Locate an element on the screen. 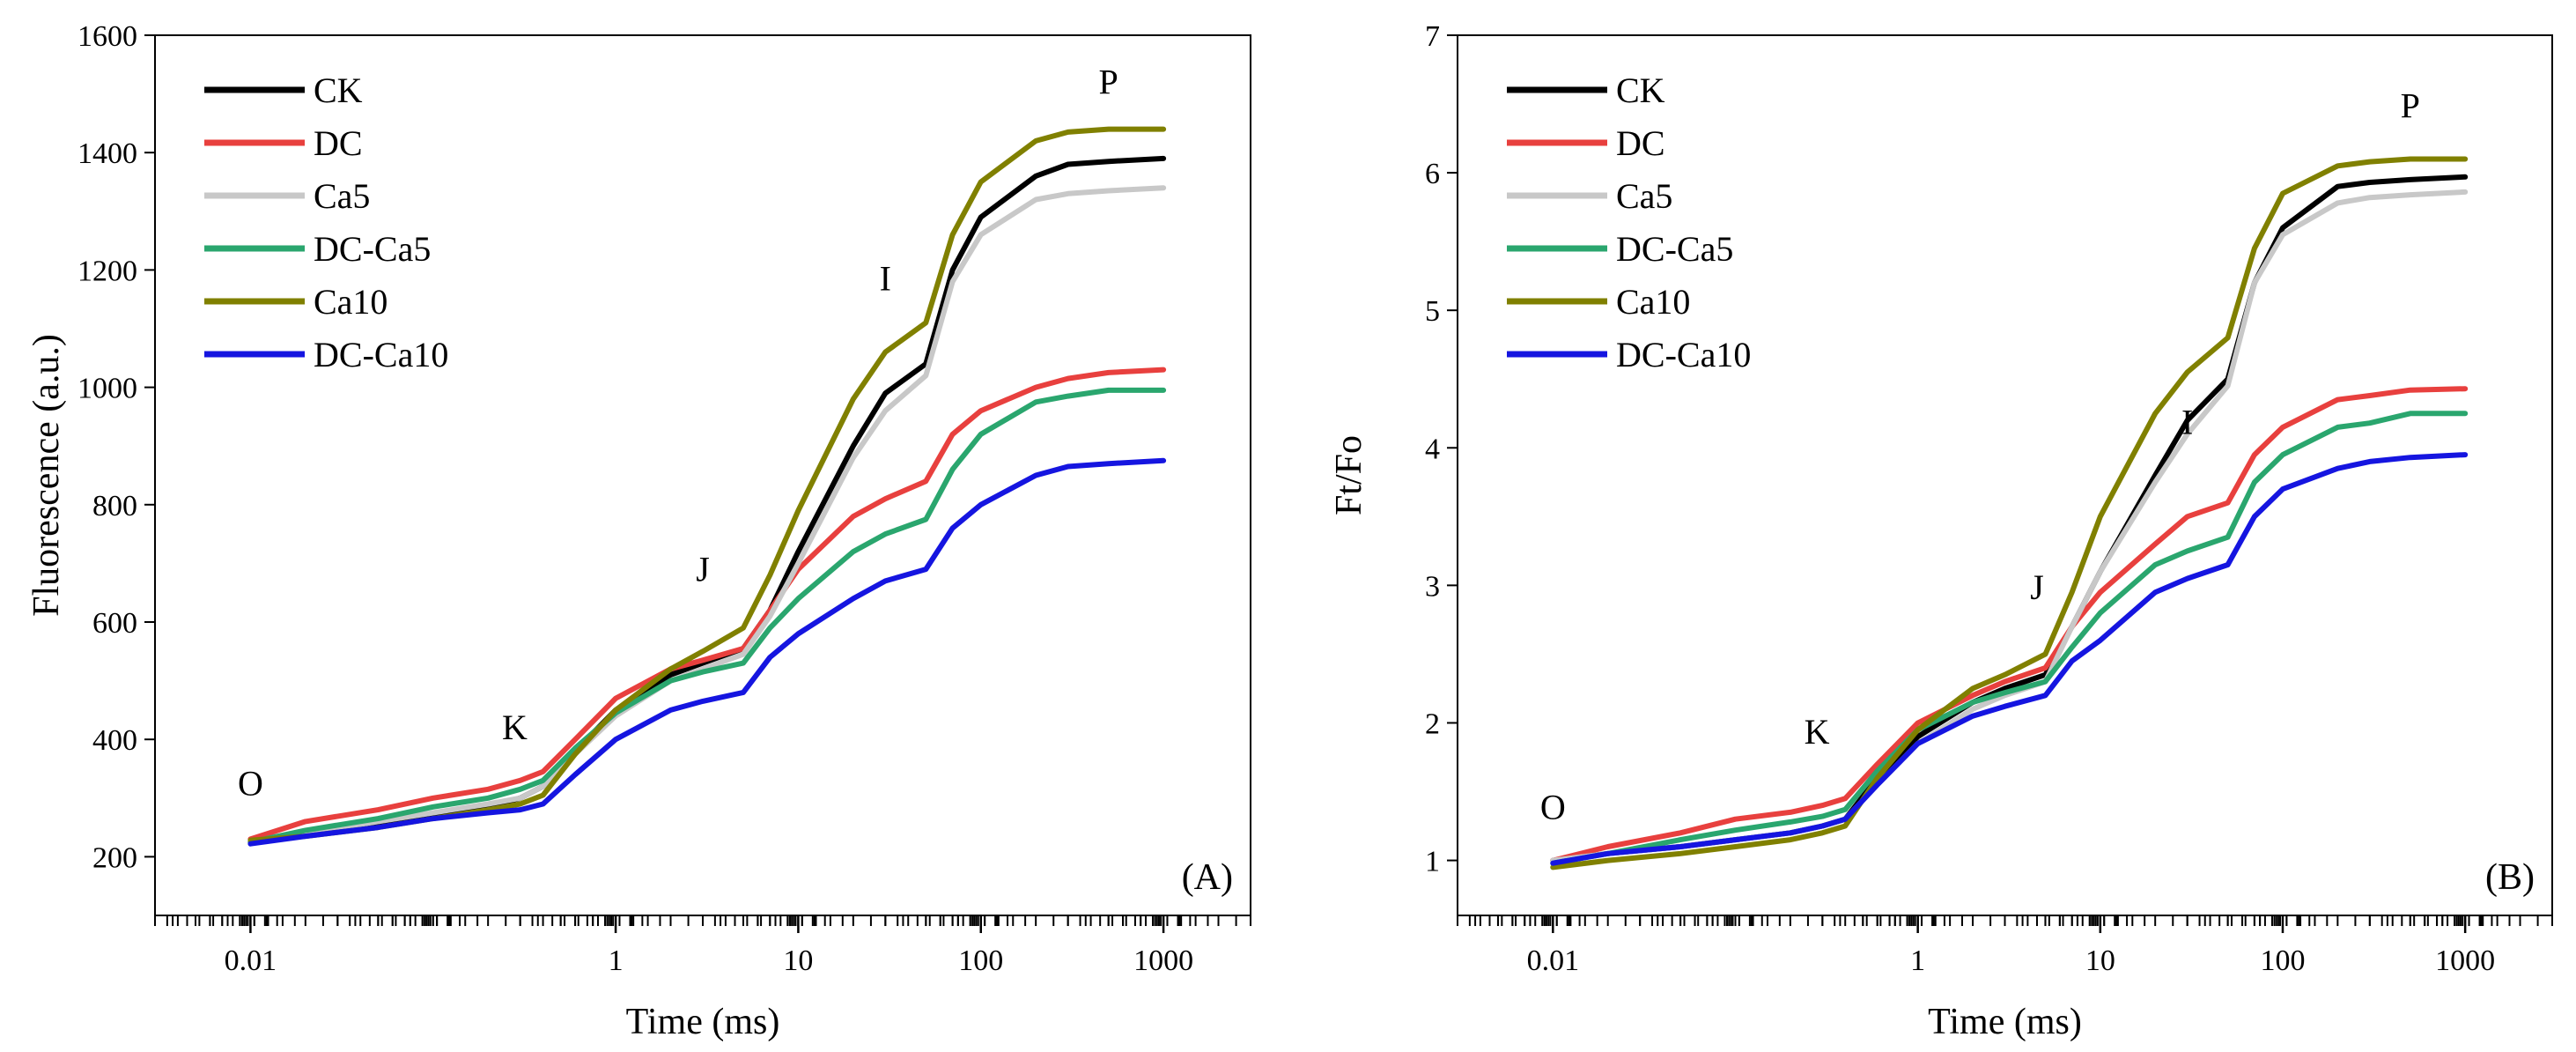  y-tick-label: 1 is located at coordinates (1432, 862).